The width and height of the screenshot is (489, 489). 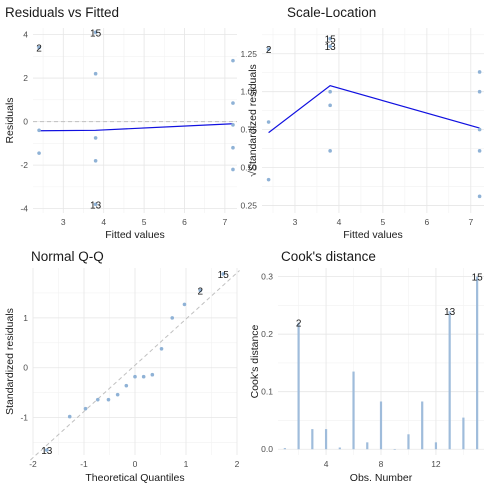 I want to click on y-tick-label: -1, so click(x=24, y=418).